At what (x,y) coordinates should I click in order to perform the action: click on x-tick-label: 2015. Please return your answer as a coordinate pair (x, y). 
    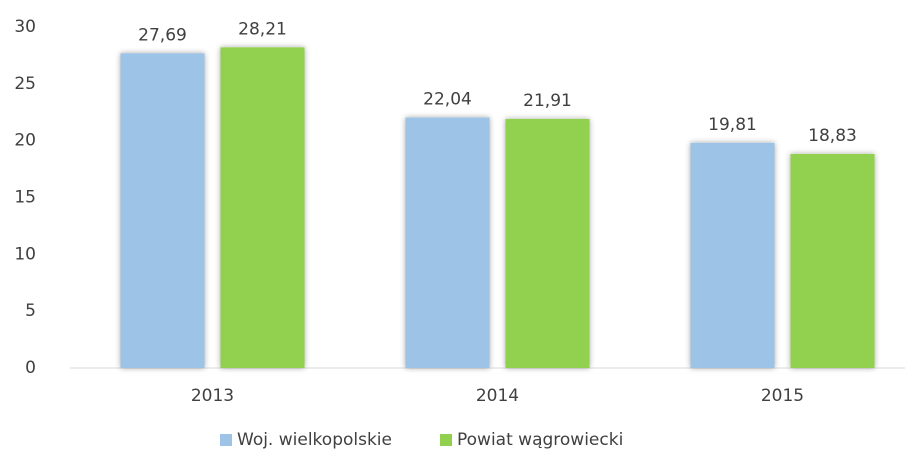
    Looking at the image, I should click on (782, 396).